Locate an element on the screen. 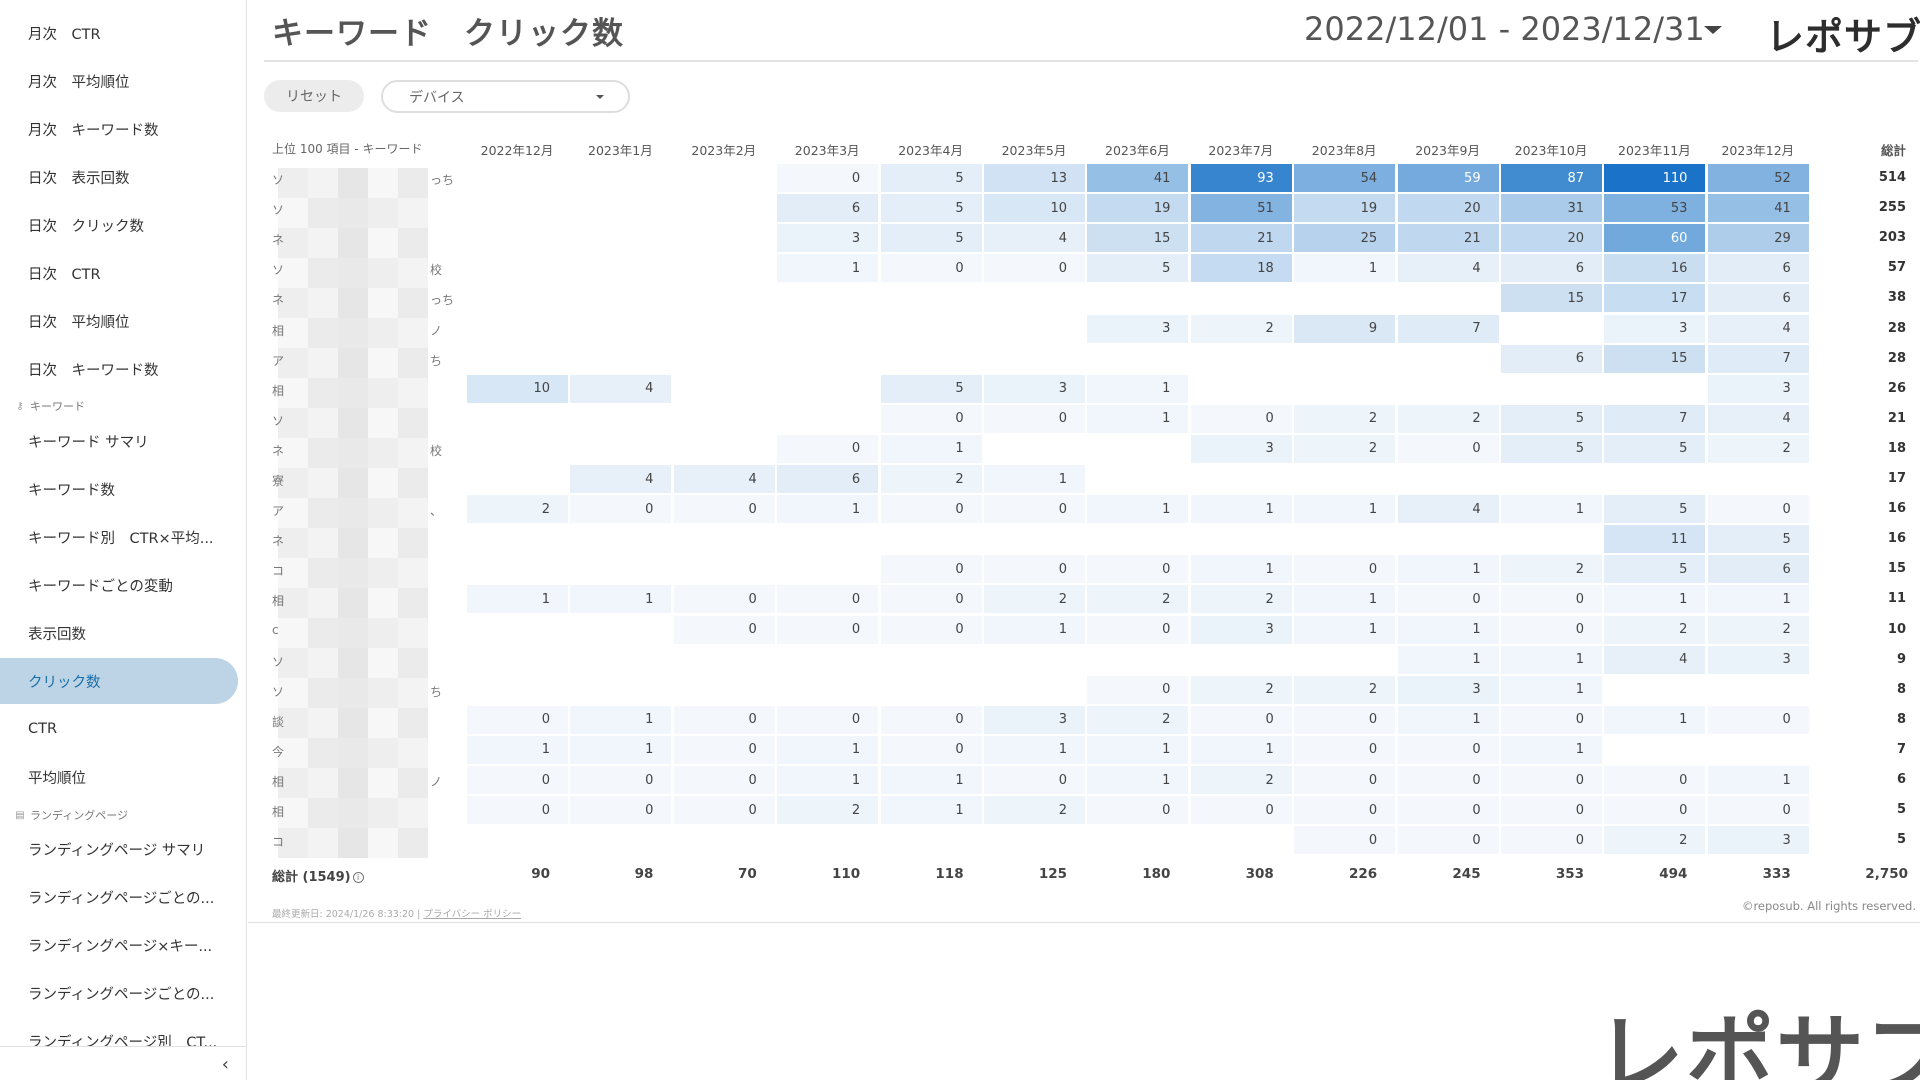  keyword-suffix: っち is located at coordinates (442, 300).